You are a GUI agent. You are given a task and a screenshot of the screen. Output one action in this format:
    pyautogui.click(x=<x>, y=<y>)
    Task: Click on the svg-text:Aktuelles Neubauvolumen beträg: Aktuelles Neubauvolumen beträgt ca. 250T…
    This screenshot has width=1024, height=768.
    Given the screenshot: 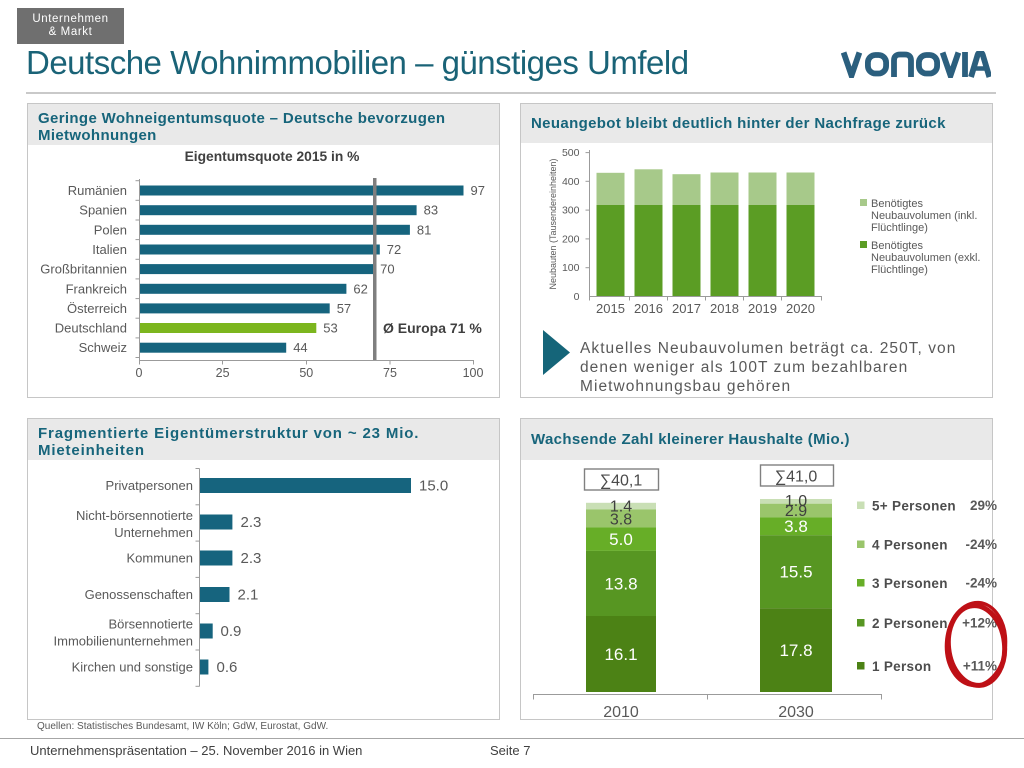 What is the action you would take?
    pyautogui.click(x=768, y=348)
    